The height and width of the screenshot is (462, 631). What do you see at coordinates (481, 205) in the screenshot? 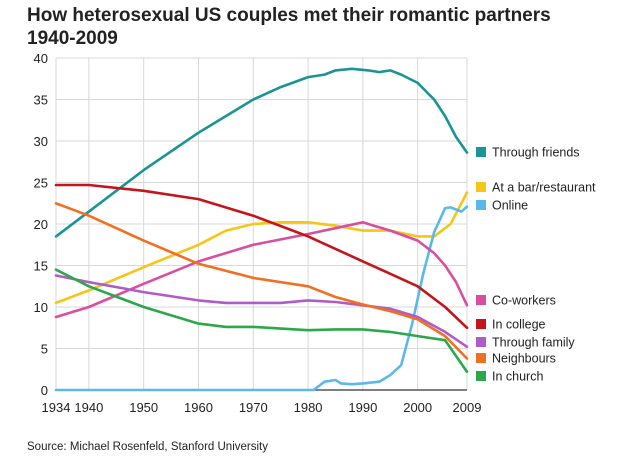
I see `legend-swatch-online` at bounding box center [481, 205].